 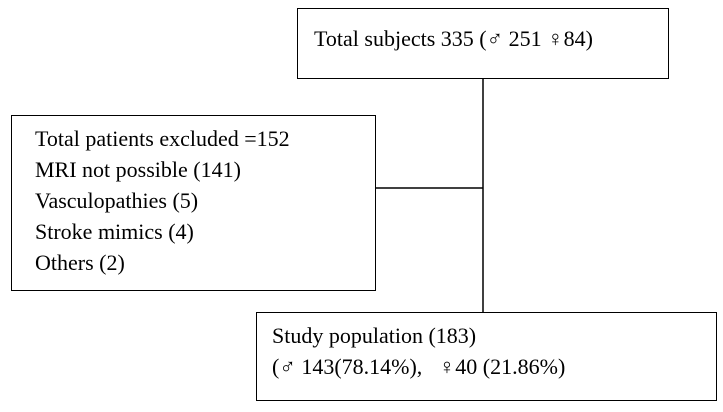 What do you see at coordinates (162, 138) in the screenshot?
I see `node-text: Total patients excluded =152` at bounding box center [162, 138].